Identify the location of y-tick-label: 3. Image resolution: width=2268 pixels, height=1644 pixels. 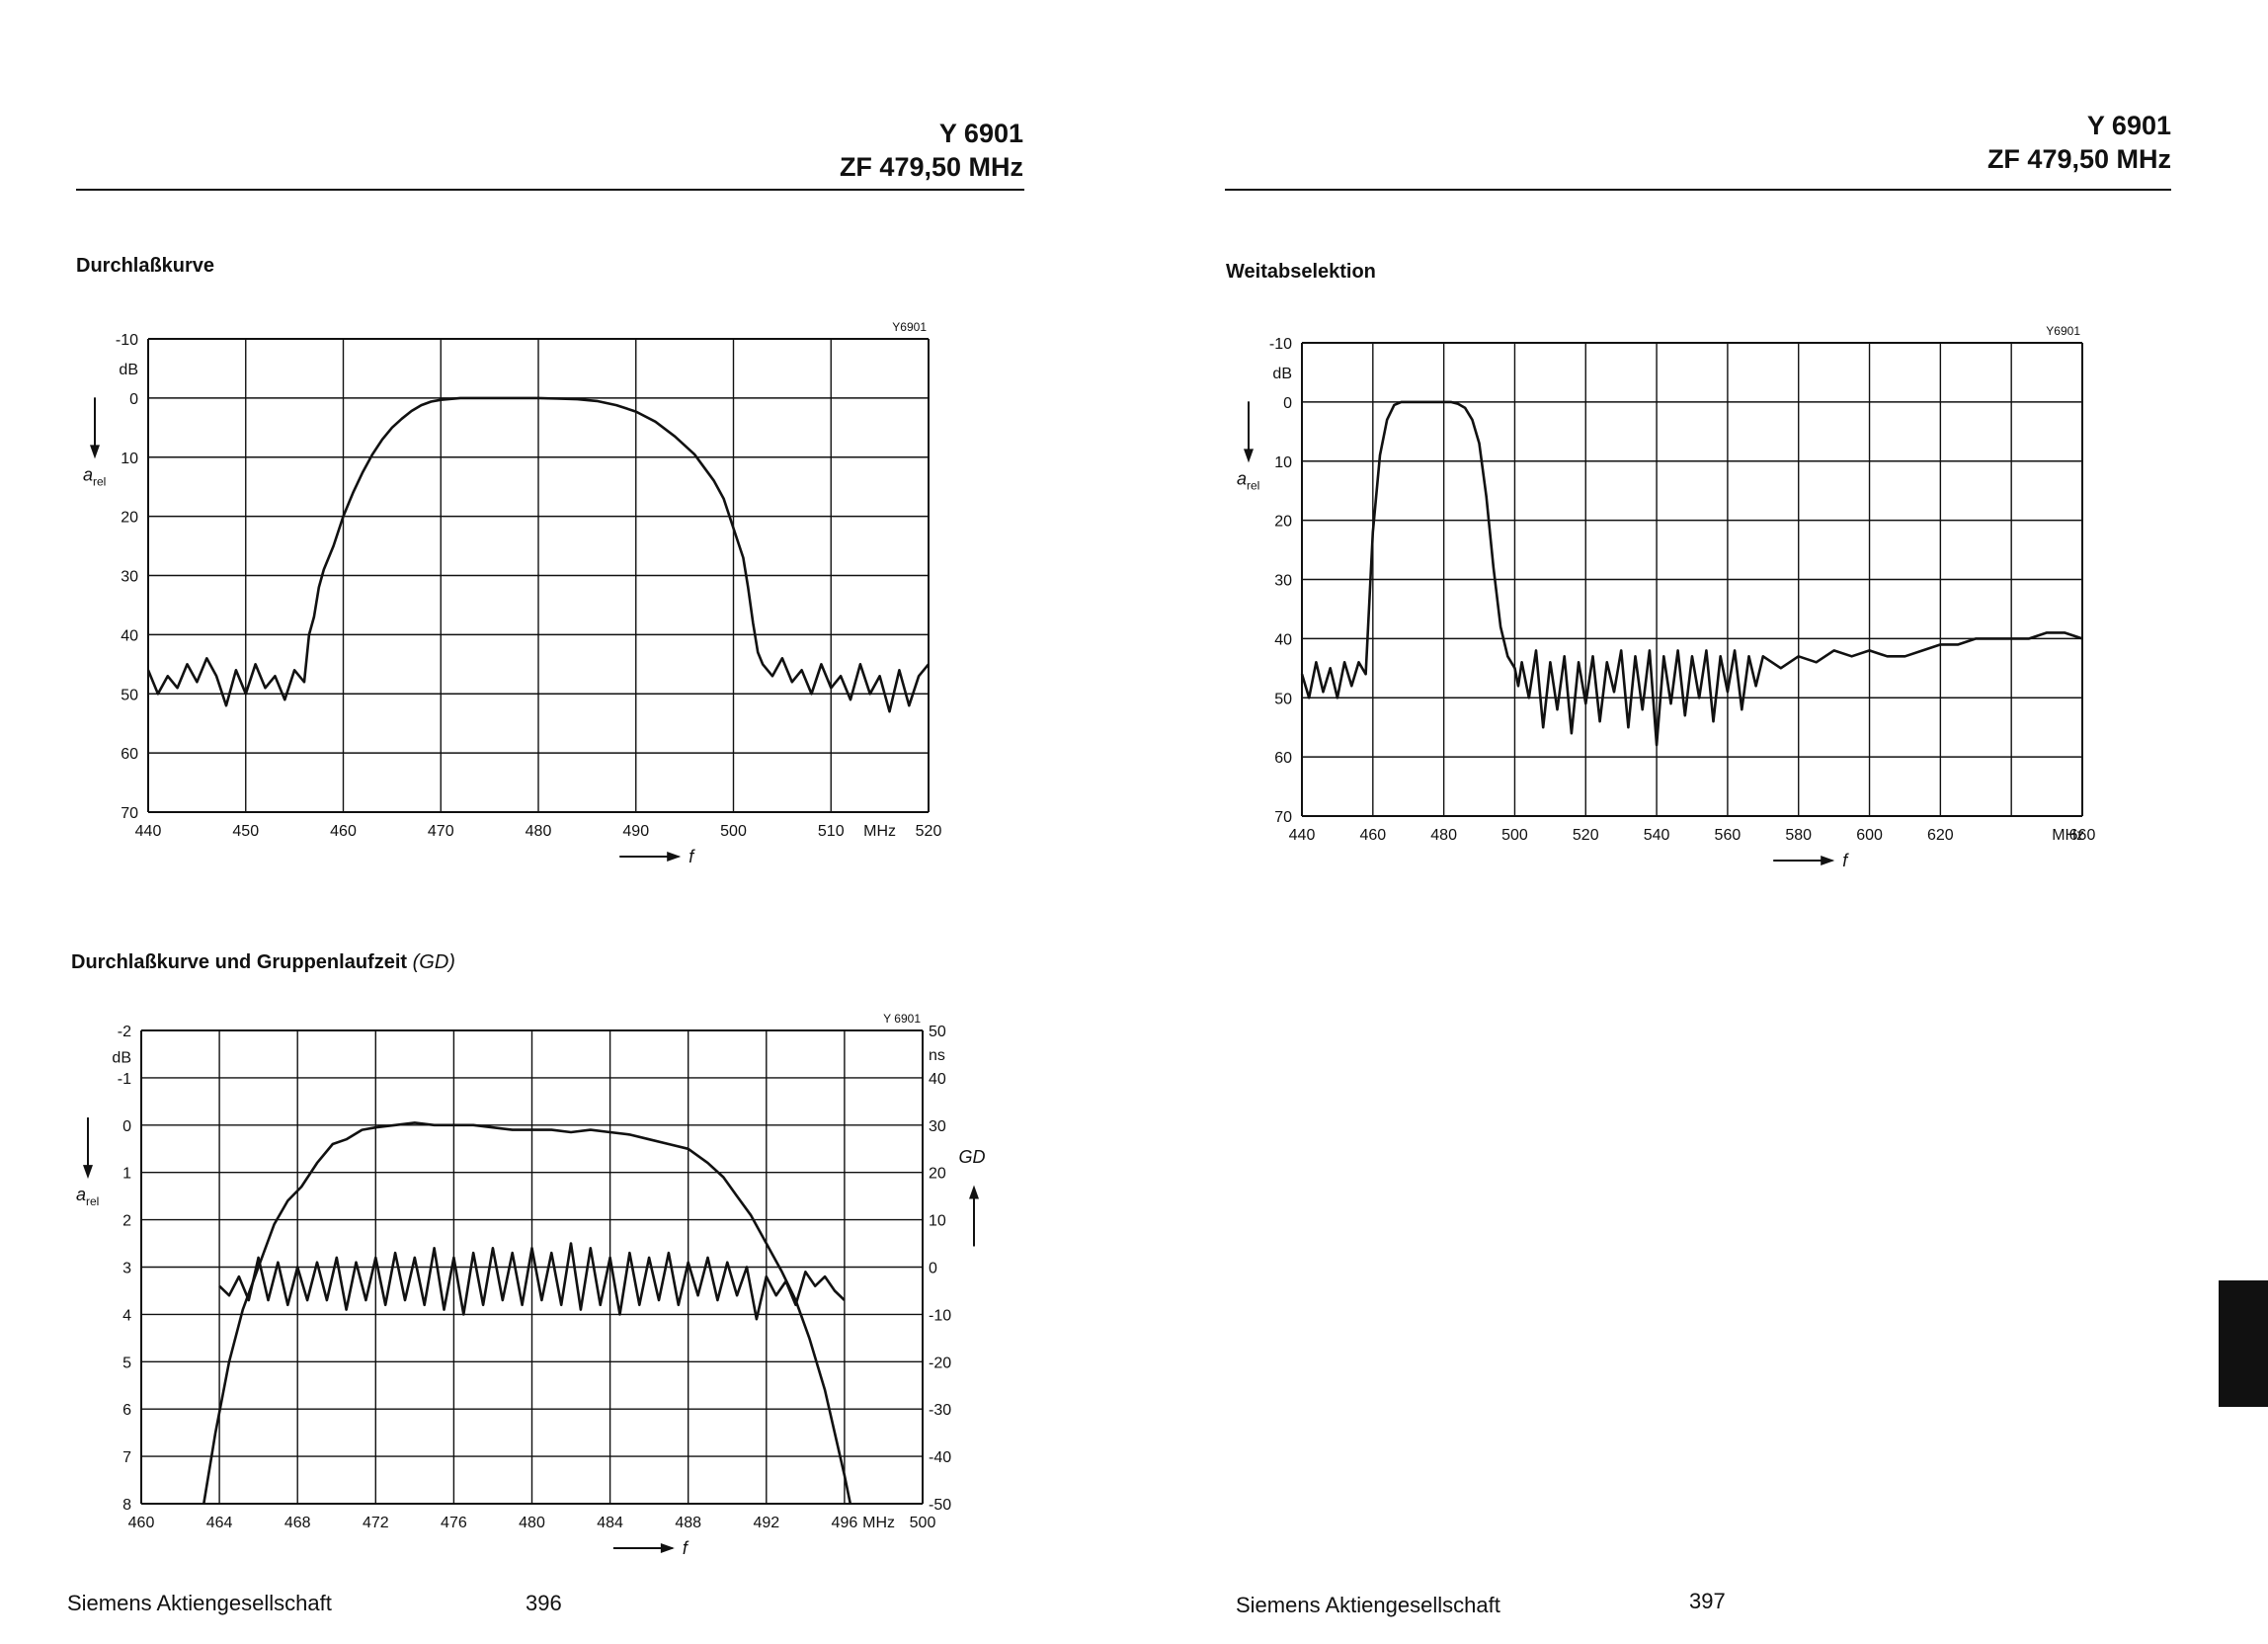
(127, 1269).